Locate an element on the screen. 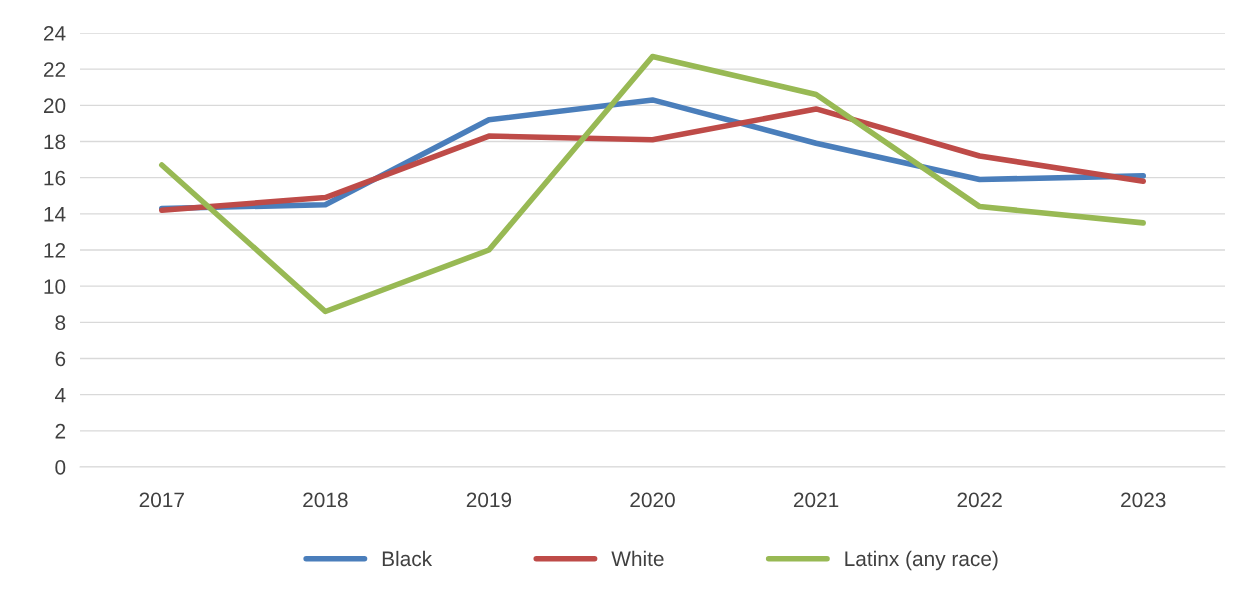 The image size is (1250, 594). y-tick-label: 8 is located at coordinates (60, 323).